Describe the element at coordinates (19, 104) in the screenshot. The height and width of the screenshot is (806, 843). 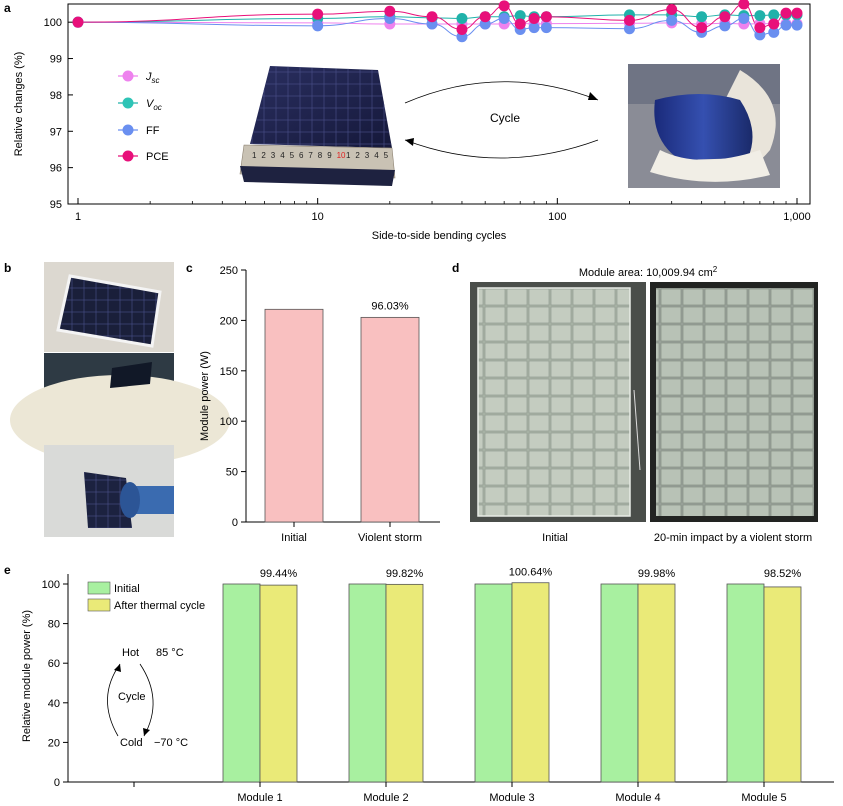
I see `panel-a-y-label: Relative changes (%)` at that location.